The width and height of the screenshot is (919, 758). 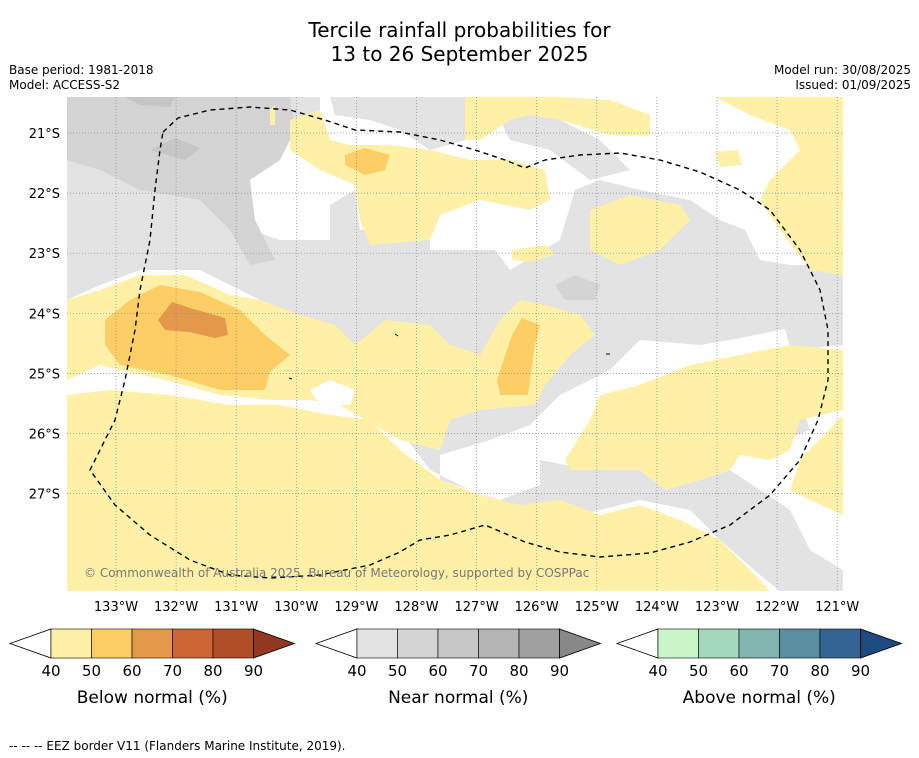 I want to click on longitude-label: 128°W, so click(x=416, y=607).